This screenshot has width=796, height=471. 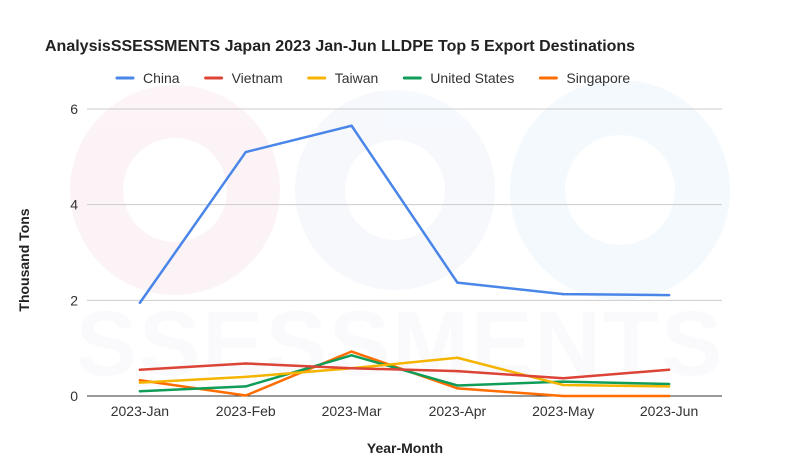 I want to click on x-tick-label: 2023-Mar, so click(x=352, y=411).